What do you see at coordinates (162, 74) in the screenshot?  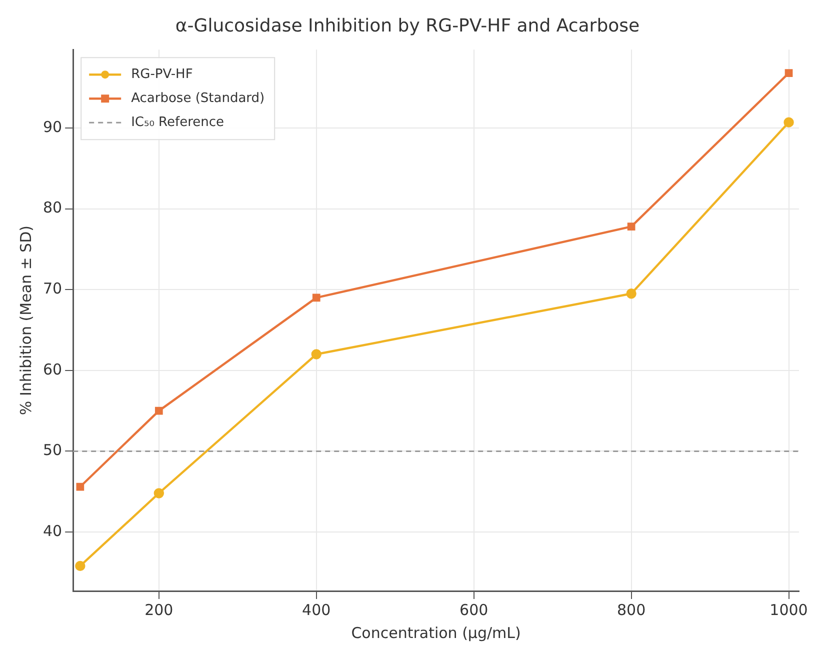 I see `legend-label: RG-PV-HF` at bounding box center [162, 74].